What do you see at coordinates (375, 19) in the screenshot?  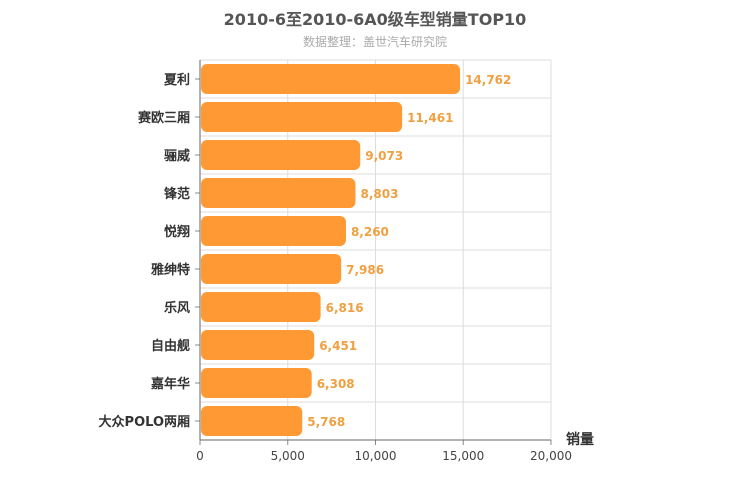 I see `chart-title: 2010-6至2010-6A0级车型销量TOP10` at bounding box center [375, 19].